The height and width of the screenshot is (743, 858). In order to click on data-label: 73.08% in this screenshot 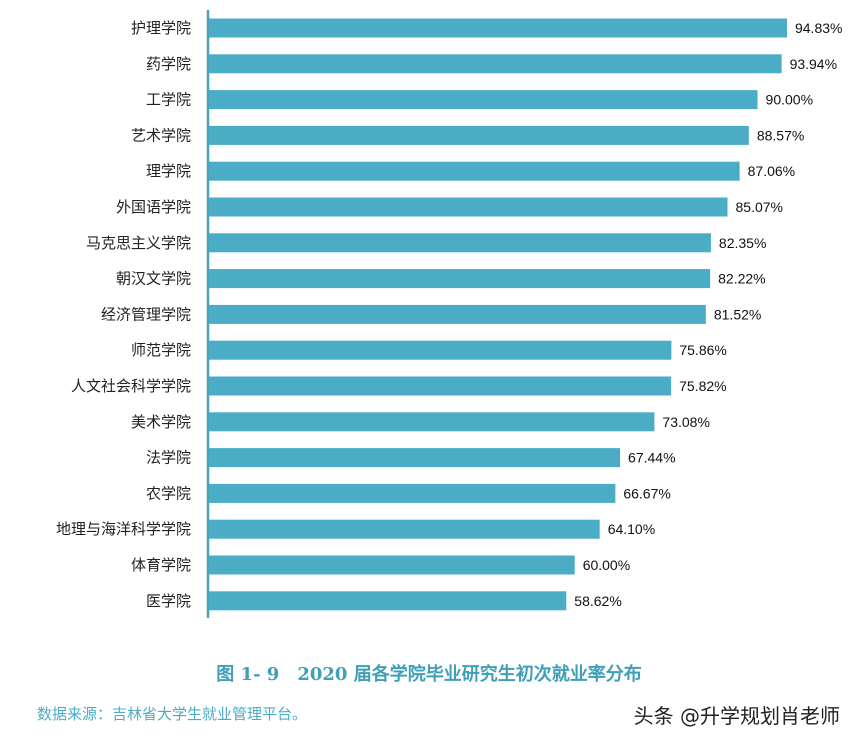, I will do `click(685, 422)`.